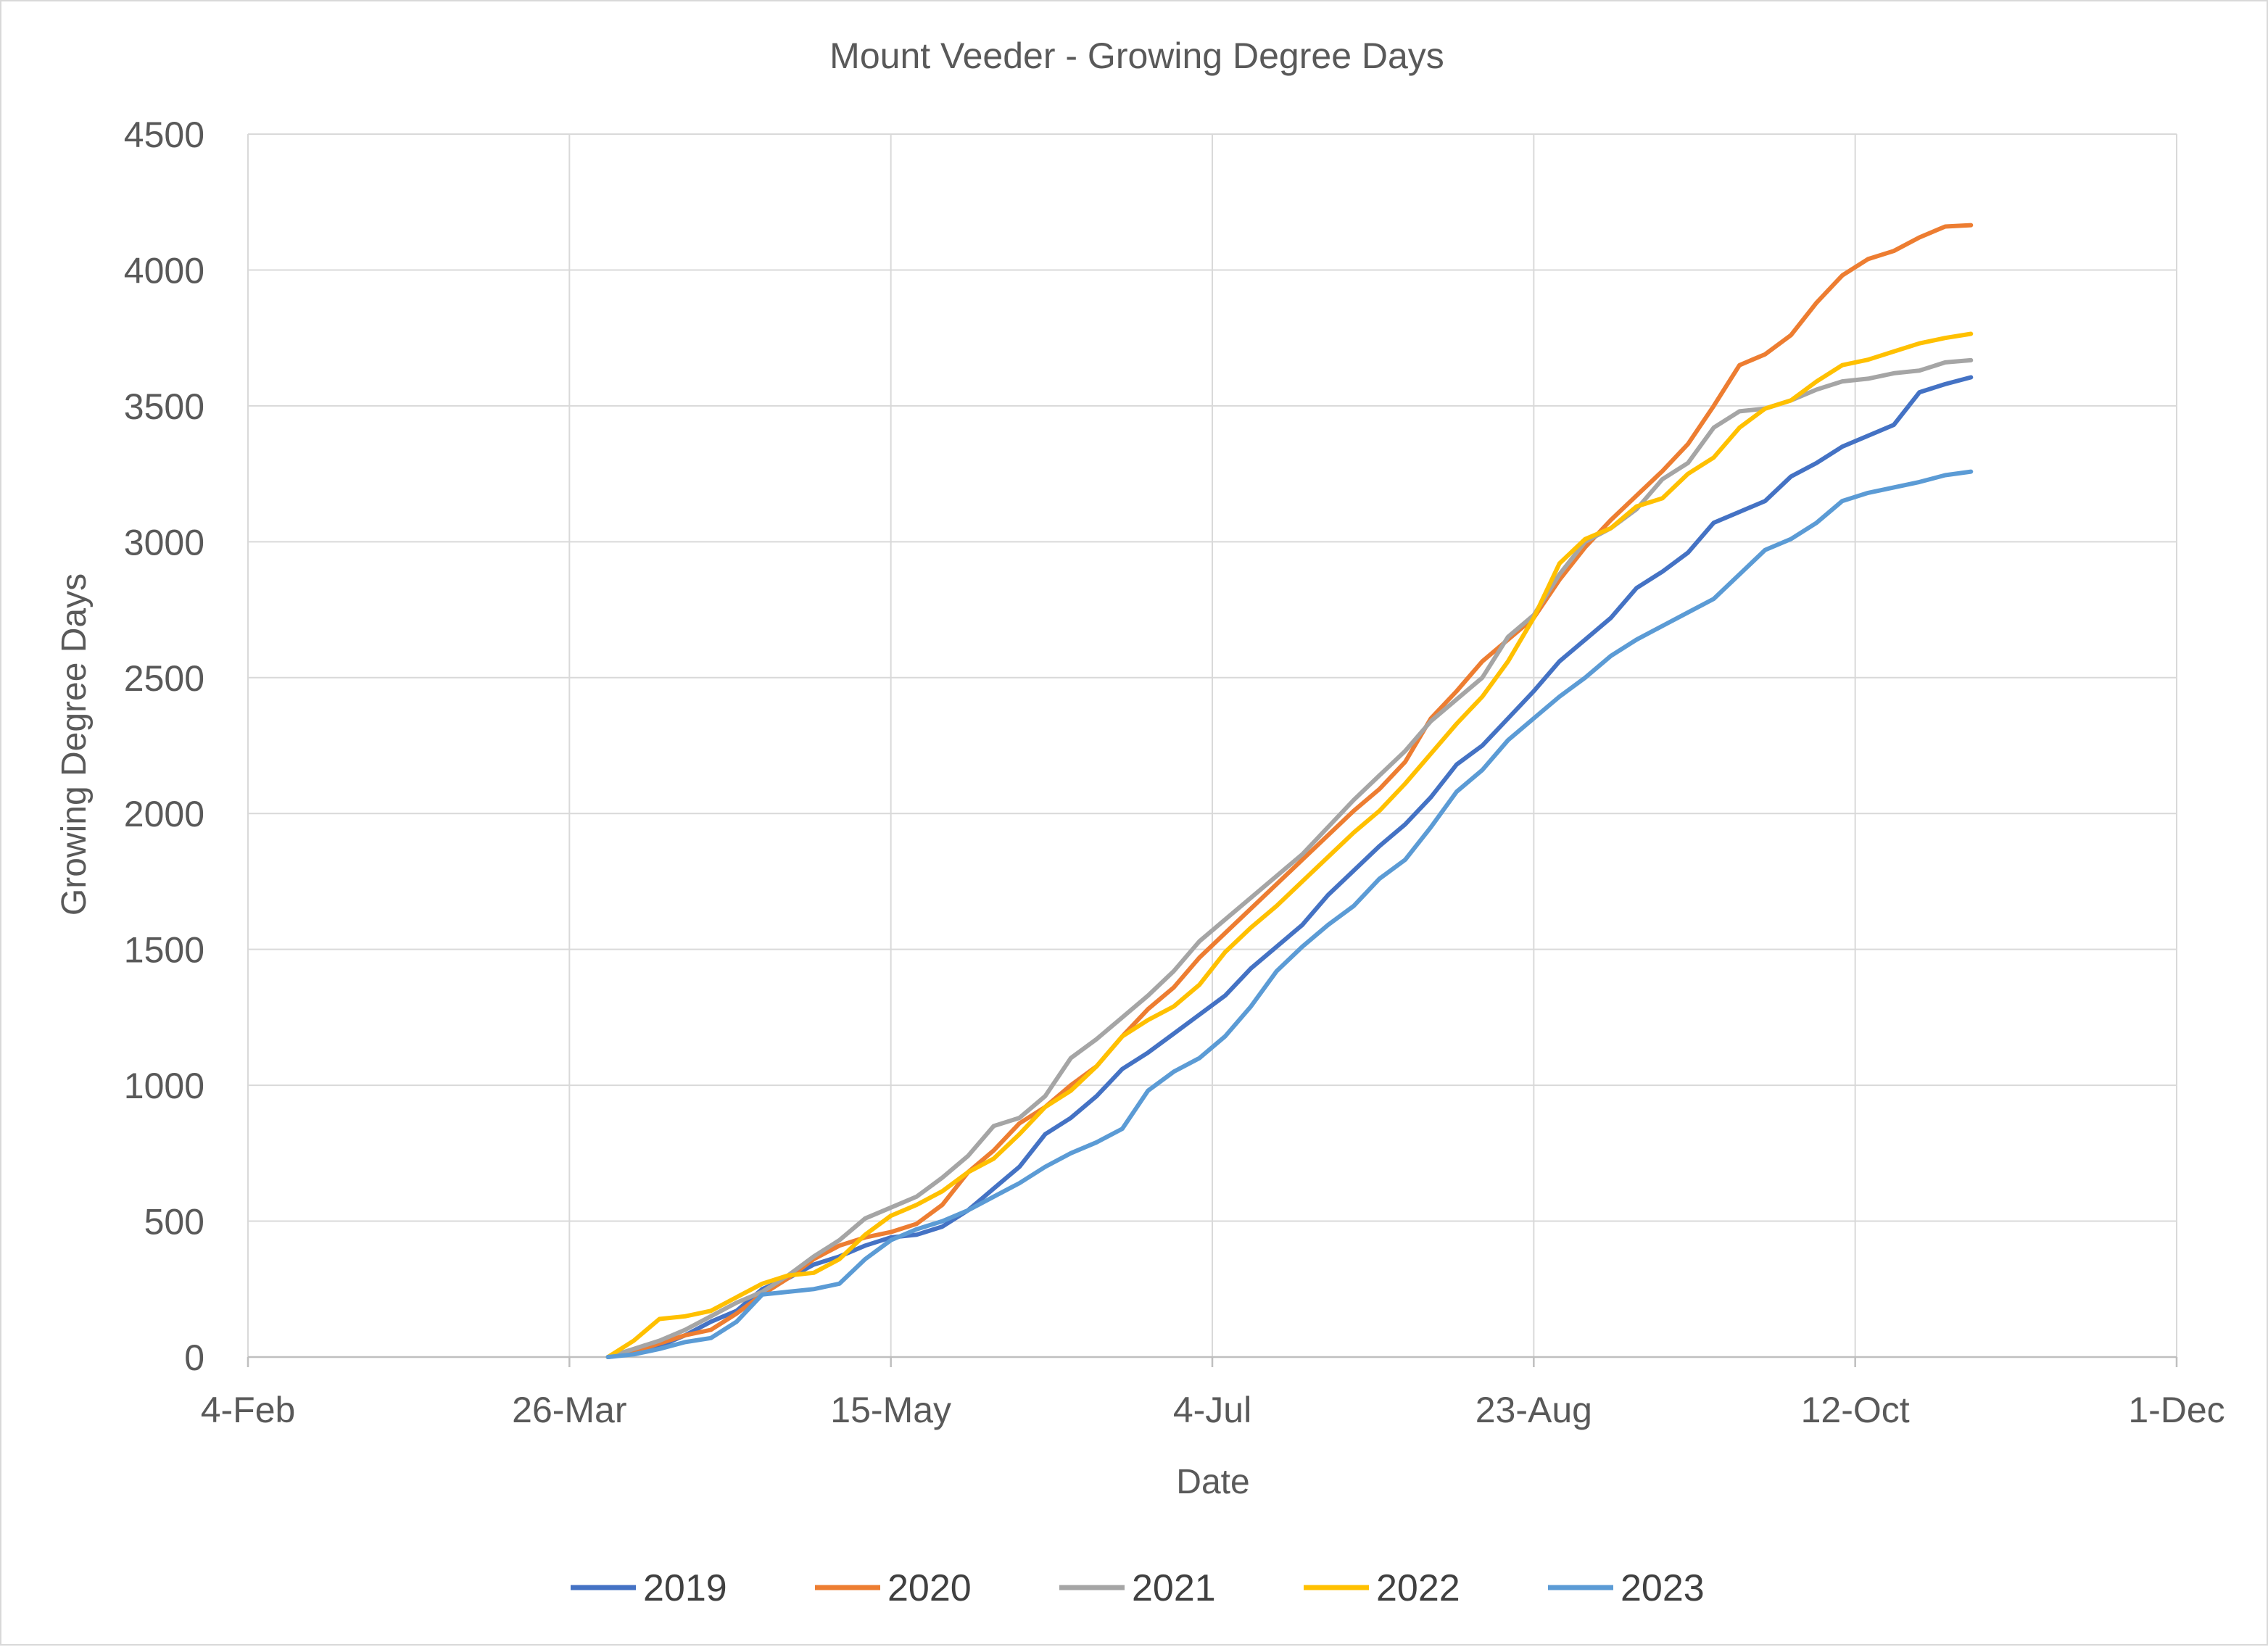 The image size is (2268, 1647). I want to click on x-tick-label: 12-Oct, so click(1855, 1410).